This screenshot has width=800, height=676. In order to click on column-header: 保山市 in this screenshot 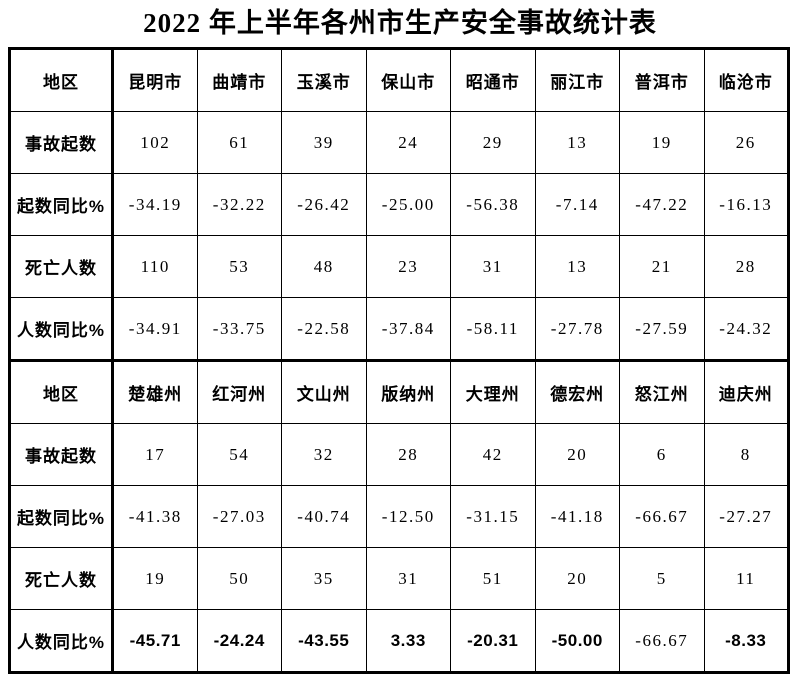, I will do `click(408, 80)`.